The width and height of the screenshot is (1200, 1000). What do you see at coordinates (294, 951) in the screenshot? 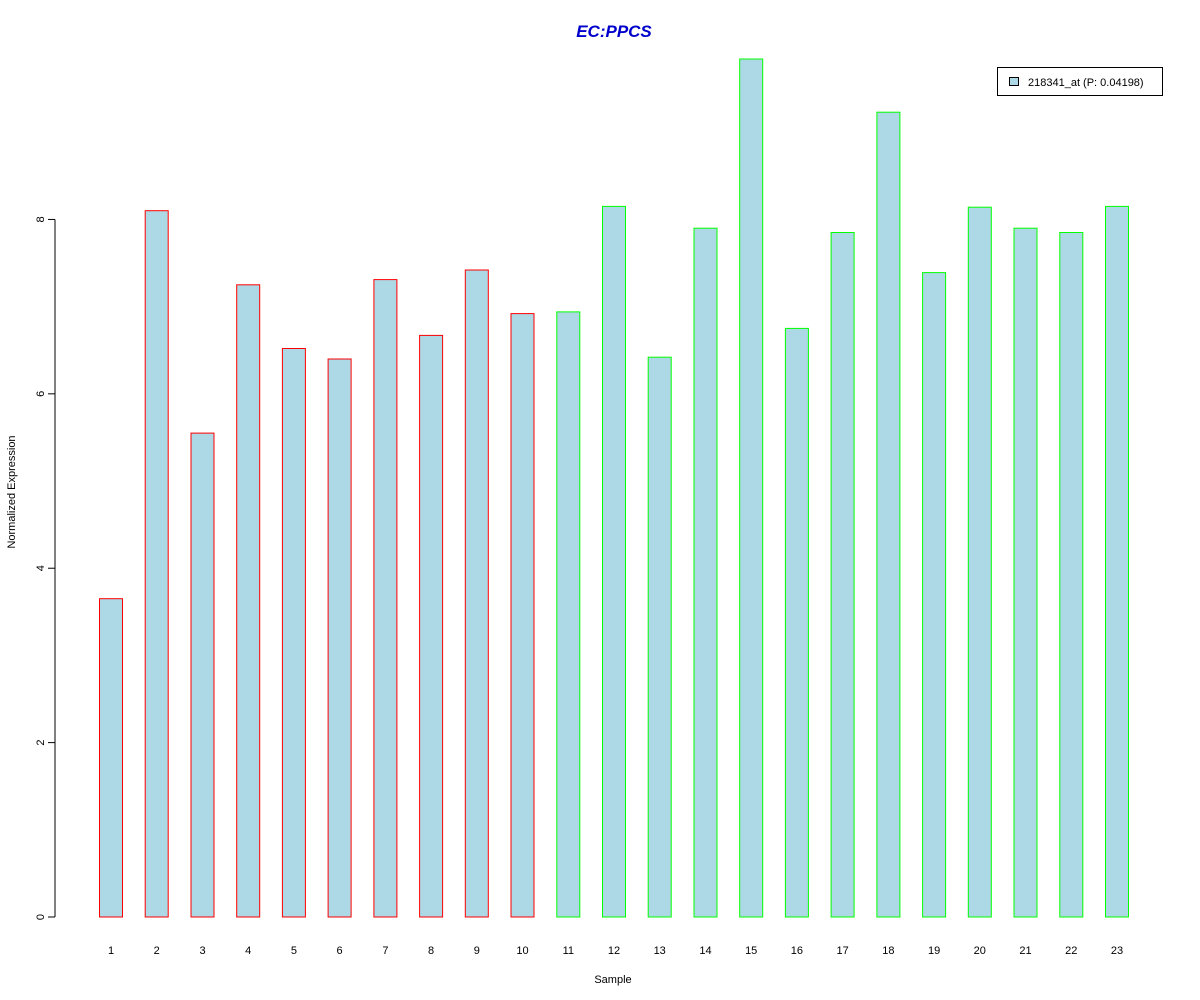
I see `x-tick-label: 5` at bounding box center [294, 951].